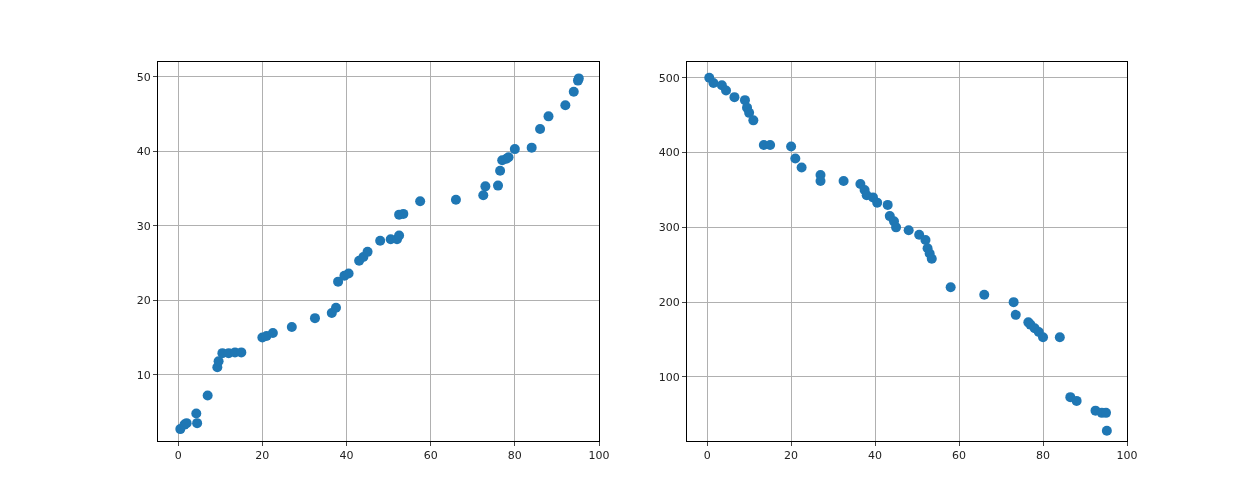  Describe the element at coordinates (143, 152) in the screenshot. I see `y-tick-label: 40` at that location.